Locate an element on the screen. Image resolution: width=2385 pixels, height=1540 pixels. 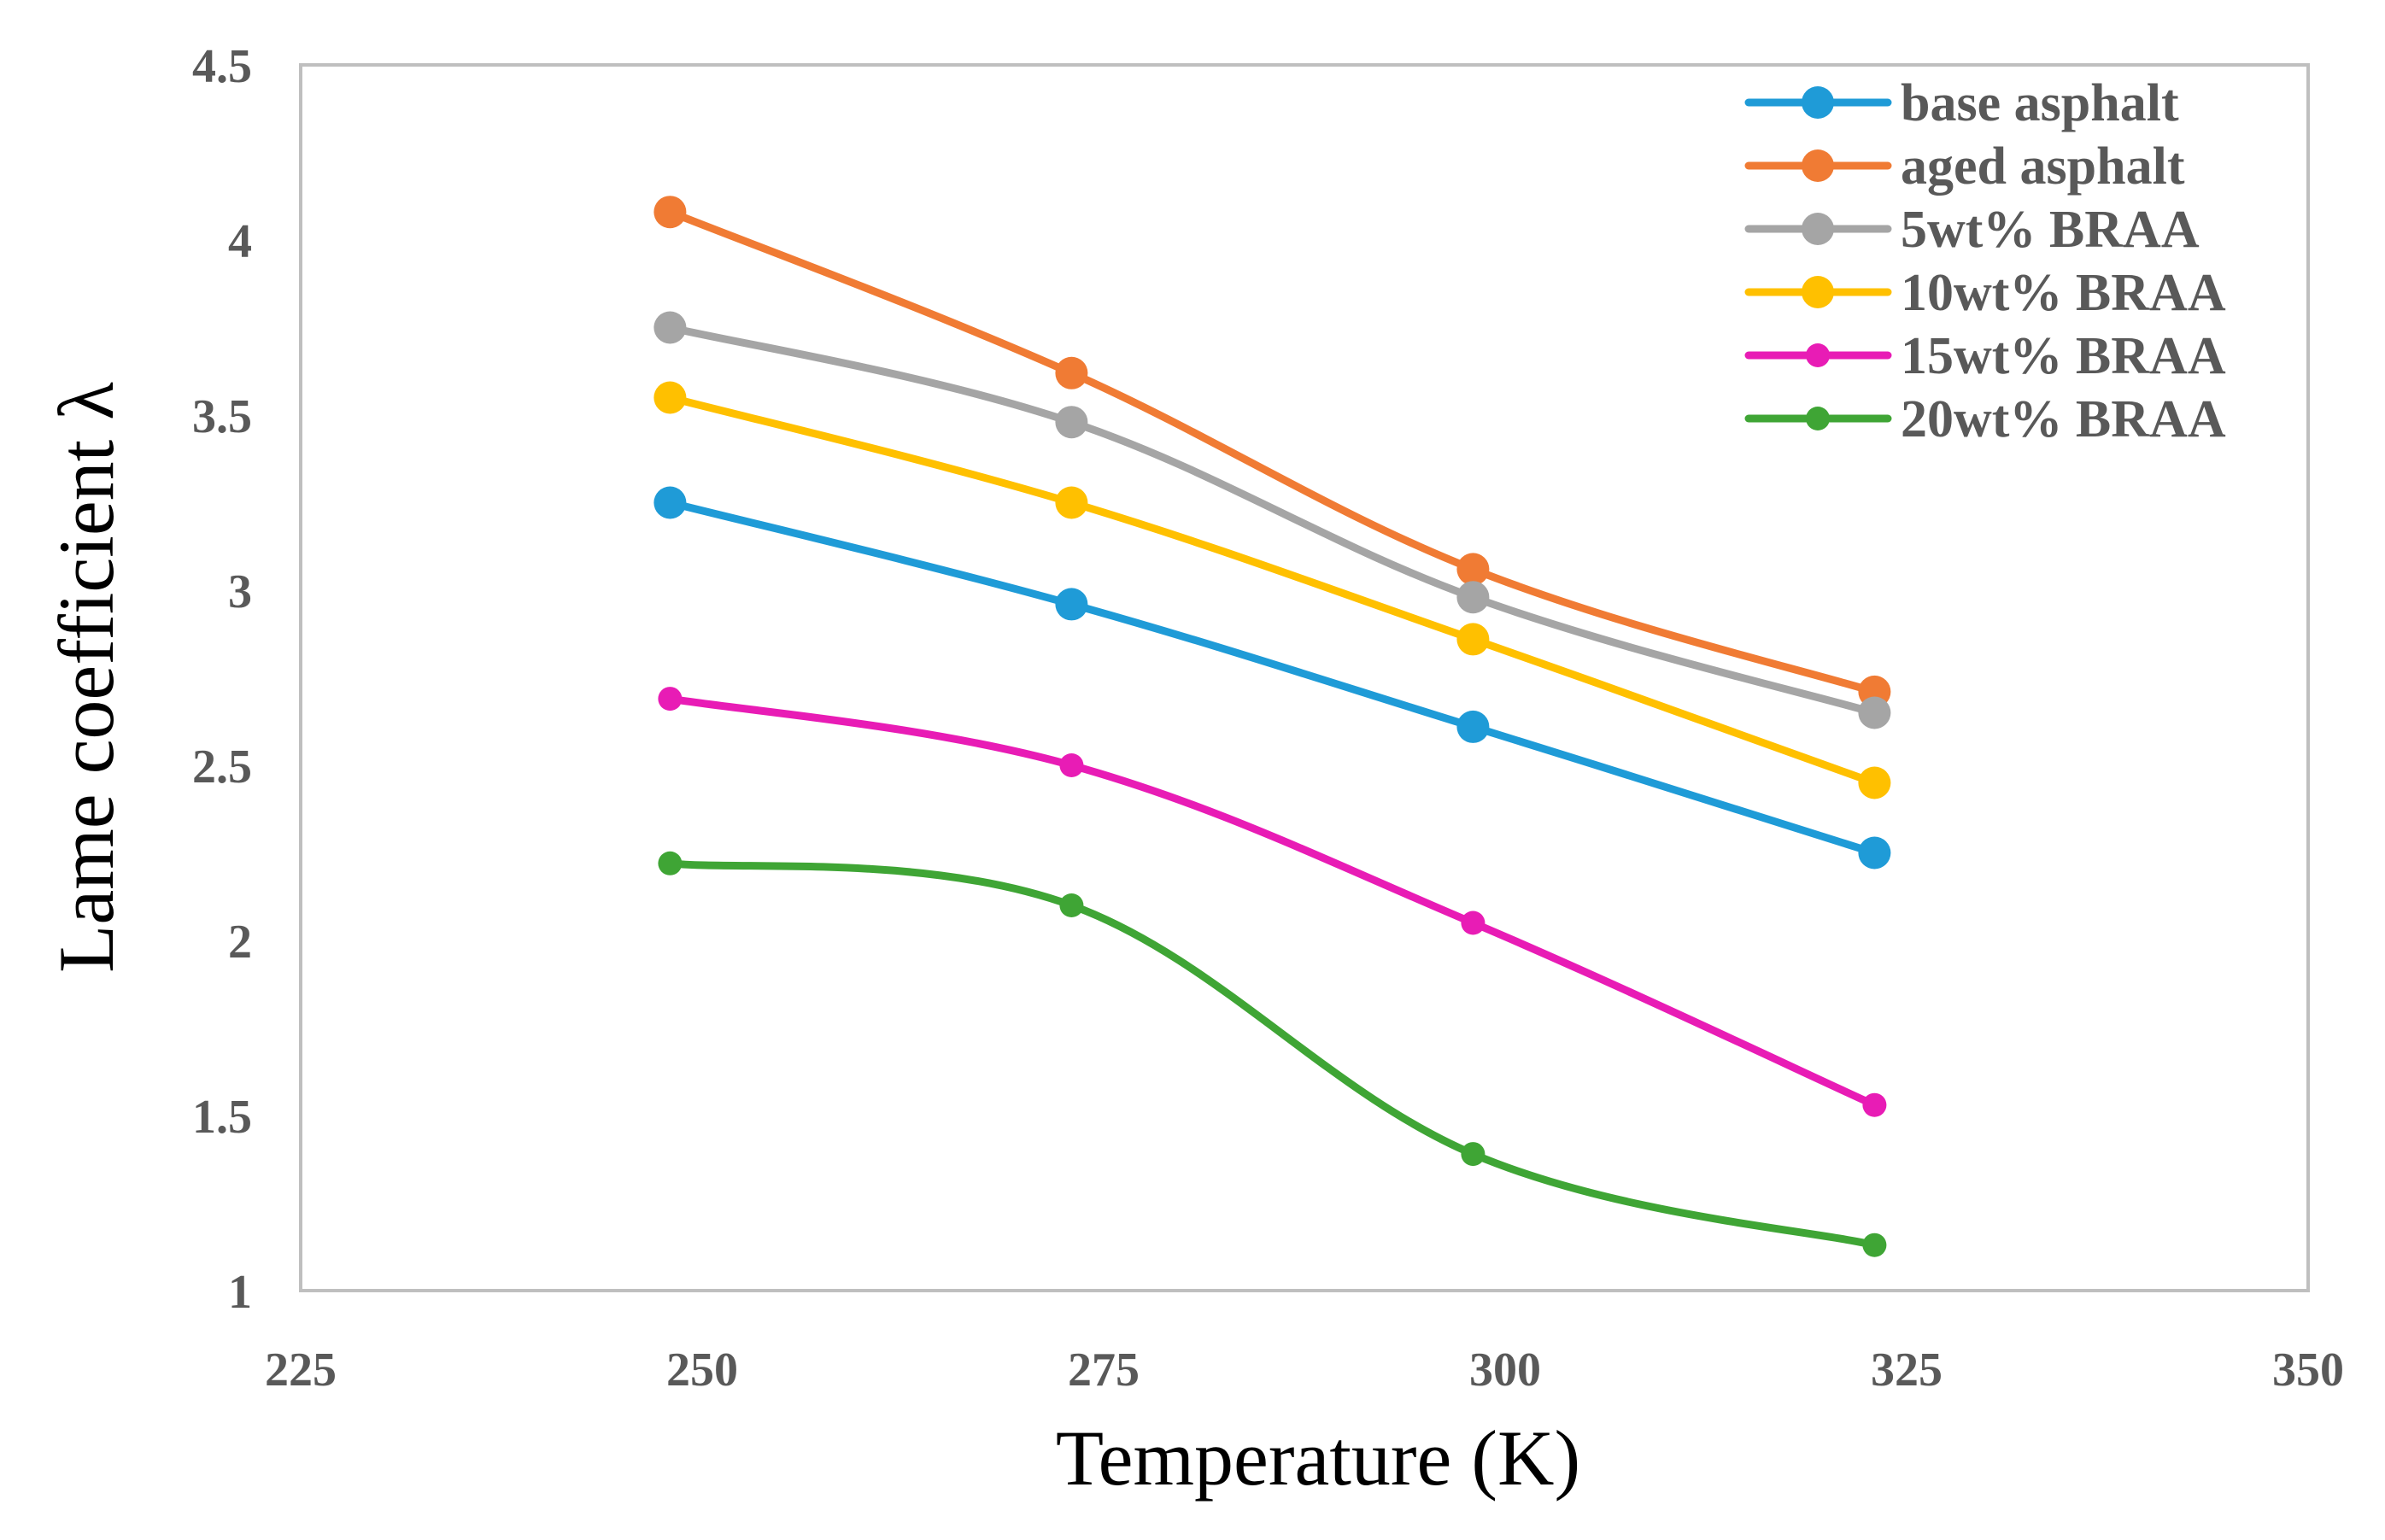
x-tick-label: 275 is located at coordinates (1104, 1370).